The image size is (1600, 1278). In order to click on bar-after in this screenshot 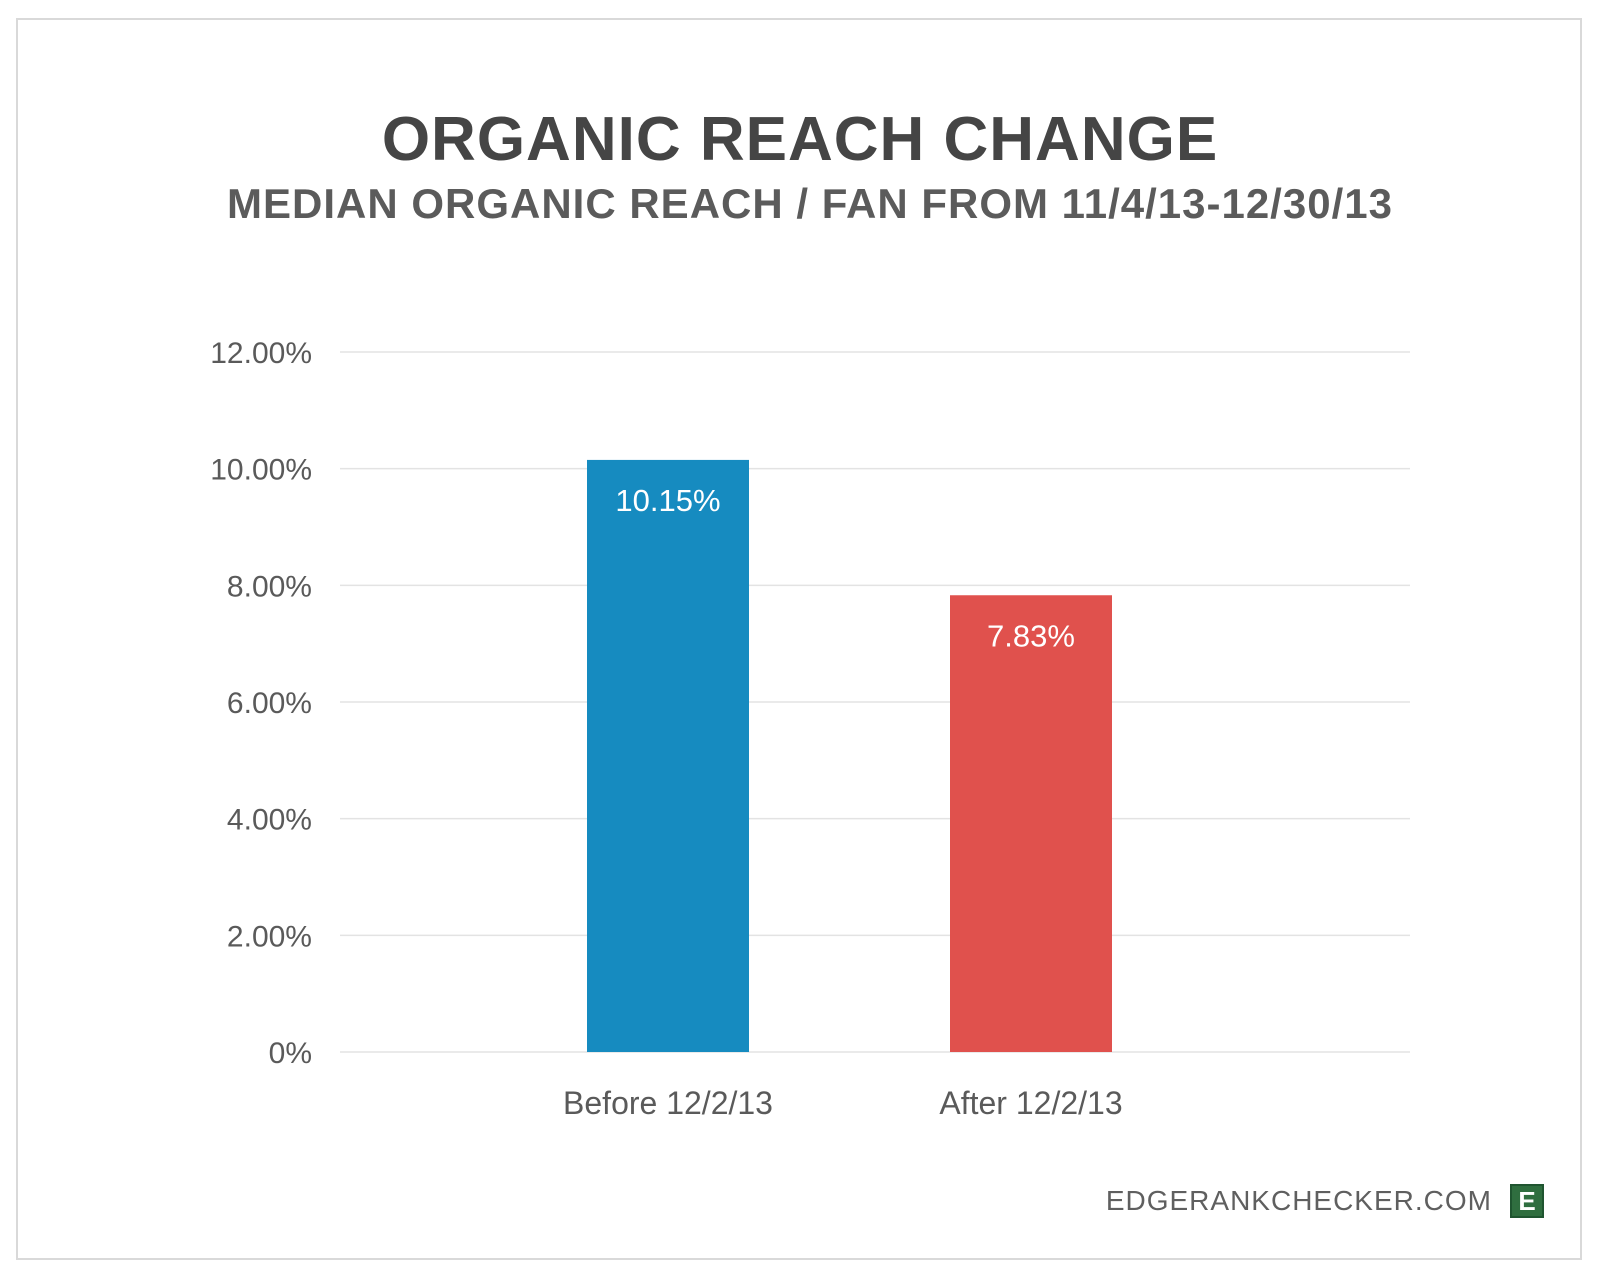, I will do `click(1031, 823)`.